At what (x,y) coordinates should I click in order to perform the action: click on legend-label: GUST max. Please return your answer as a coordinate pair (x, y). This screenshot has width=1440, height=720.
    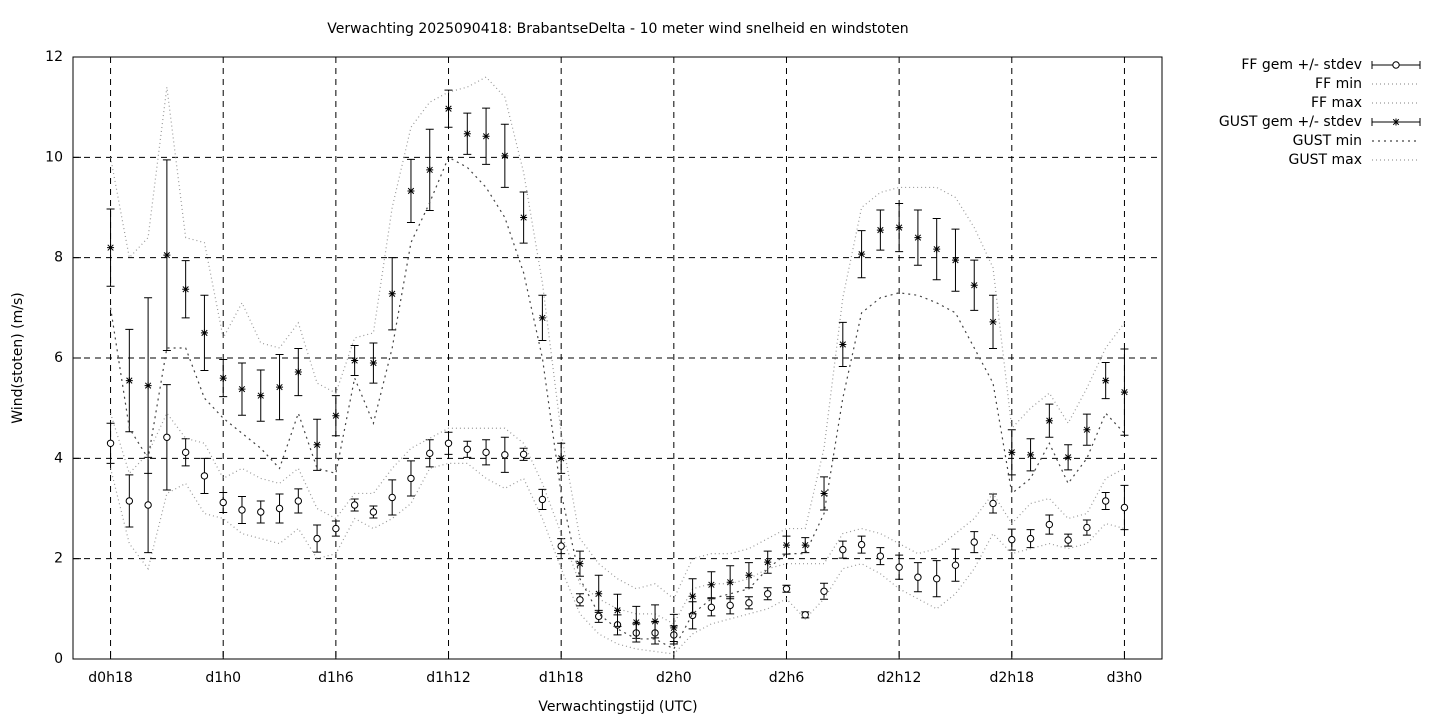
    Looking at the image, I should click on (1326, 160).